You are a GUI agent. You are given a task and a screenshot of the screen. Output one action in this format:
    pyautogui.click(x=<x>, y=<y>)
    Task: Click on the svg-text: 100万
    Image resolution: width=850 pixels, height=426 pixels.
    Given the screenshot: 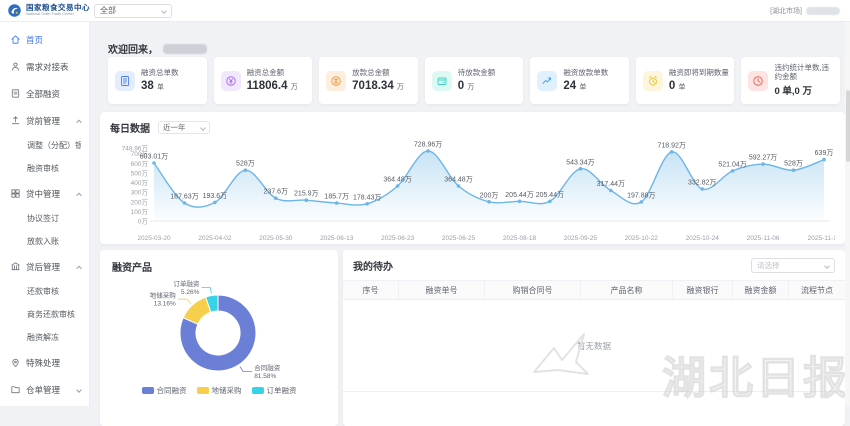 What is the action you would take?
    pyautogui.click(x=140, y=212)
    